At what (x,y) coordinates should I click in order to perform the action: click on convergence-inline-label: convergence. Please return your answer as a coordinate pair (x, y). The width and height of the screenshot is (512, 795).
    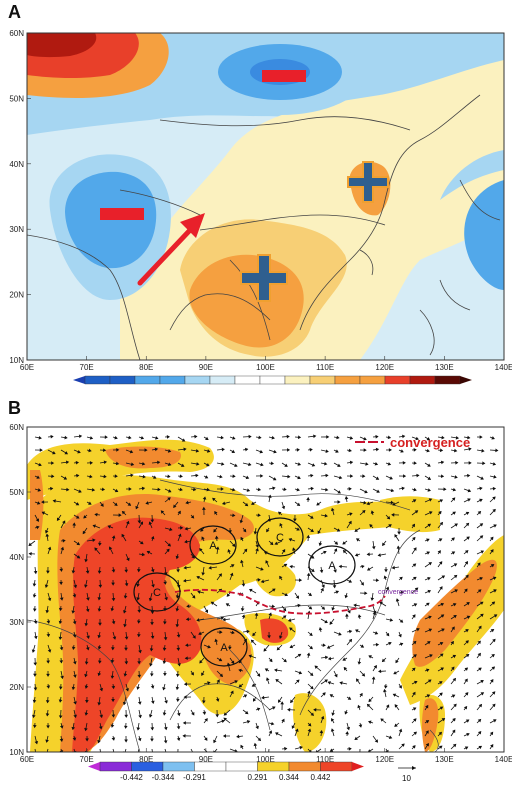
    Looking at the image, I should click on (398, 592).